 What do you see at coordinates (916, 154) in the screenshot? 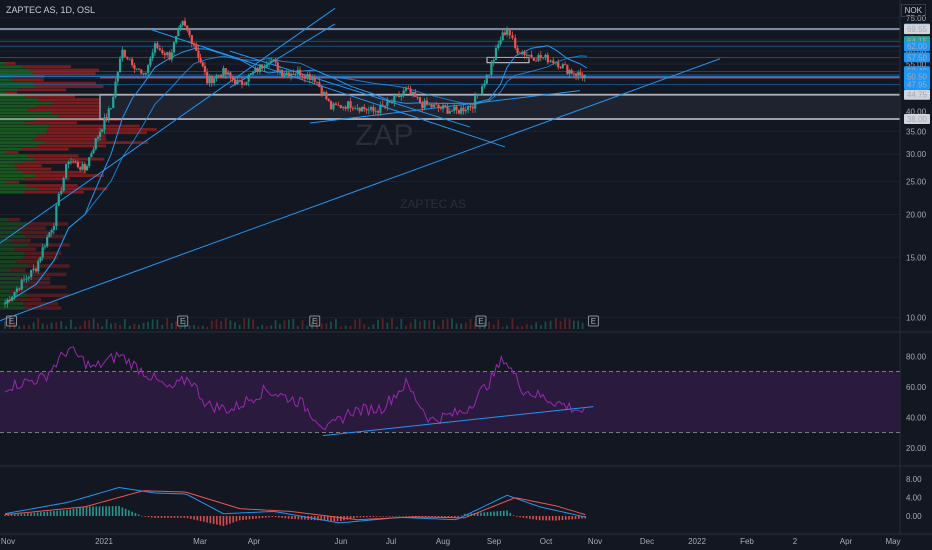
I see `price-tick-label: 30.00` at bounding box center [916, 154].